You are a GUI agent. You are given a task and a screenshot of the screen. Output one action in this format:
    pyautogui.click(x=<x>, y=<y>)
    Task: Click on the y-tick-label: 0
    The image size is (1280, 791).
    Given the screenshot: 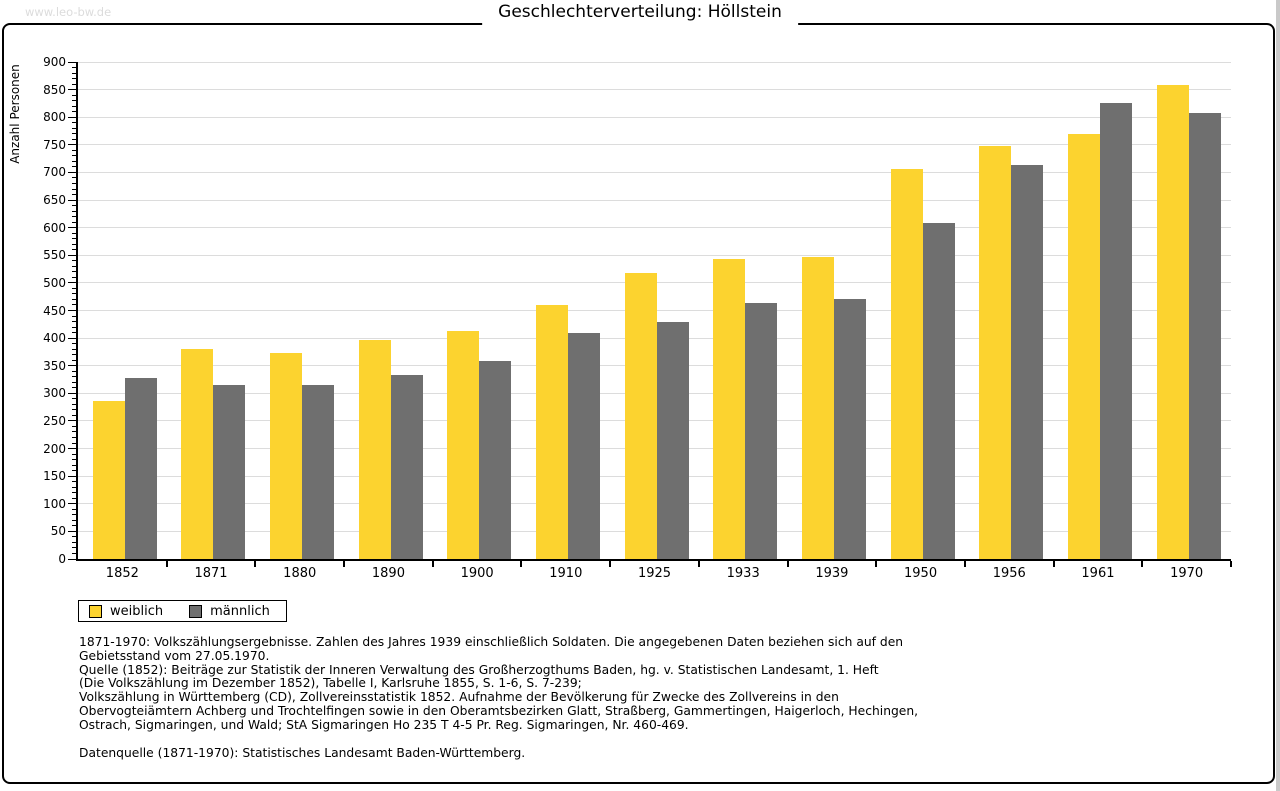 What is the action you would take?
    pyautogui.click(x=62, y=559)
    